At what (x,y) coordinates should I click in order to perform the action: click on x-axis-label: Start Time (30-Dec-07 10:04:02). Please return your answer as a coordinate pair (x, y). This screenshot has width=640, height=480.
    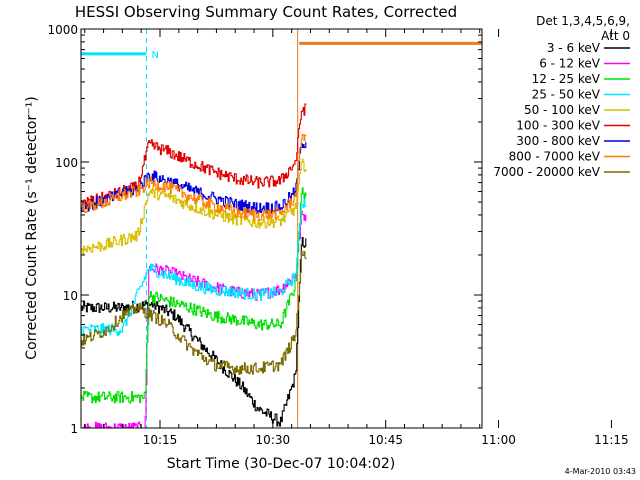
    Looking at the image, I should click on (281, 464).